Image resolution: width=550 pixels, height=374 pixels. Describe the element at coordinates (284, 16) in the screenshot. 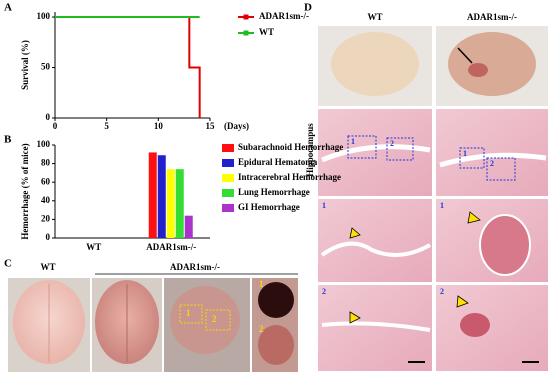

I see `legend-label: ADAR1sm-/-` at that location.